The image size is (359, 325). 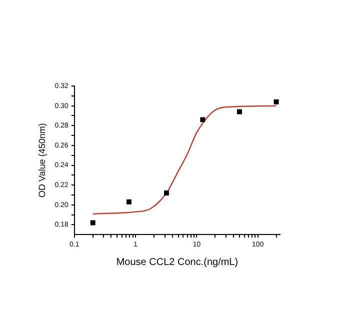 I want to click on y-axis-title: OD Value (450nm), so click(x=41, y=160).